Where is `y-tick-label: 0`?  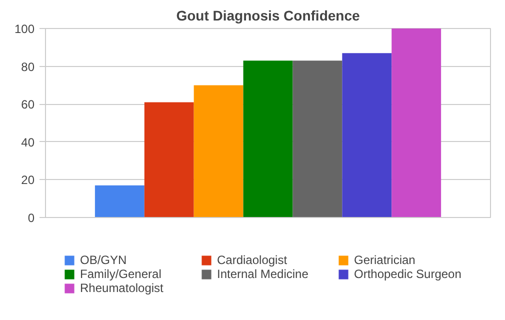
y-tick-label: 0 is located at coordinates (31, 218).